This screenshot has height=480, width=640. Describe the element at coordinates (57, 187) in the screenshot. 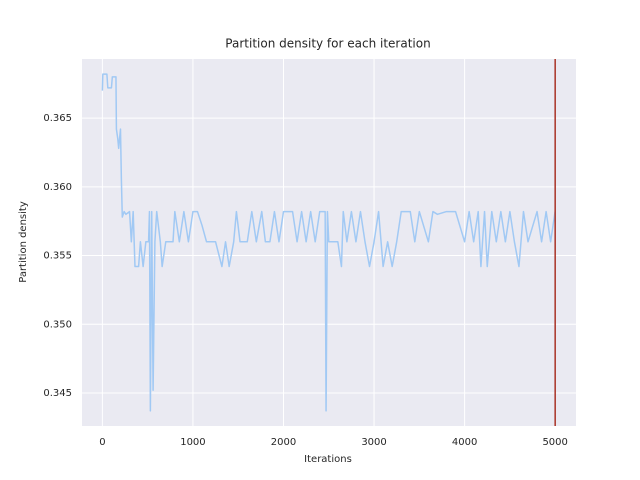

I see `y-tick-label: 0.360` at that location.